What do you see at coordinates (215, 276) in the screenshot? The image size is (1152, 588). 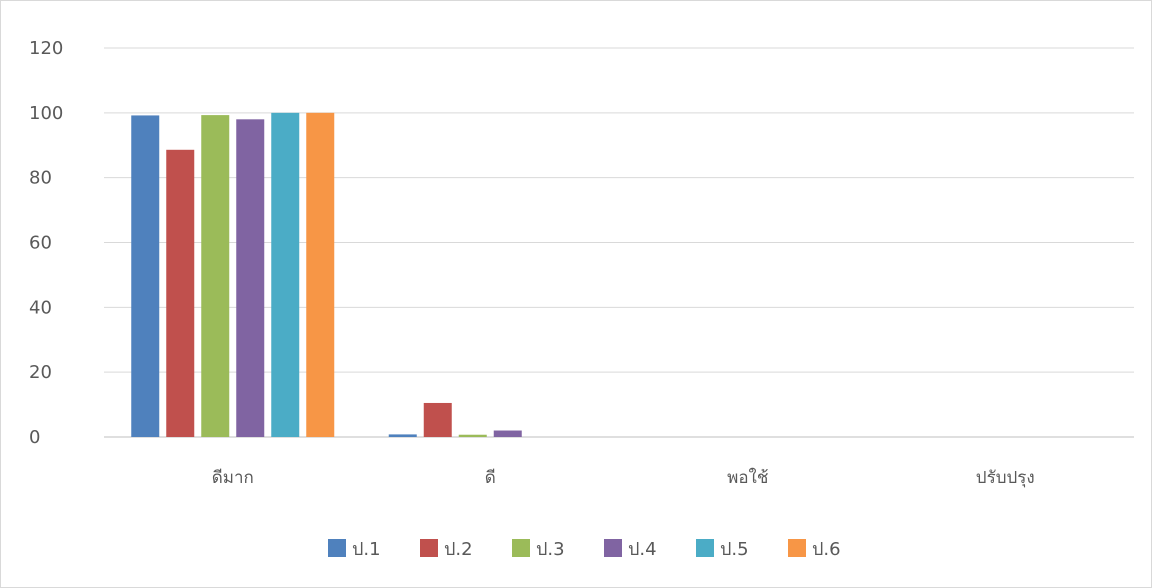 I see `bar-ป.3-ดีมาก` at bounding box center [215, 276].